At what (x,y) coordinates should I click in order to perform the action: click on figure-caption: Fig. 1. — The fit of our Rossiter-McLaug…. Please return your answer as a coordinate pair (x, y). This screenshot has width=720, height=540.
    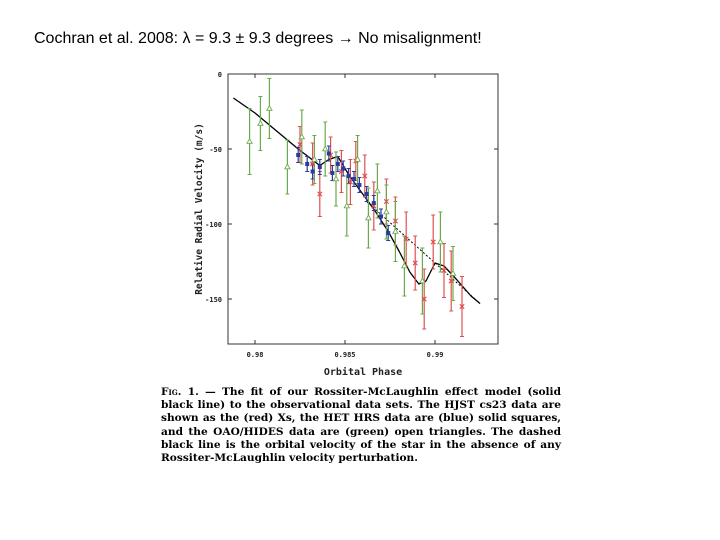
    Looking at the image, I should click on (361, 425).